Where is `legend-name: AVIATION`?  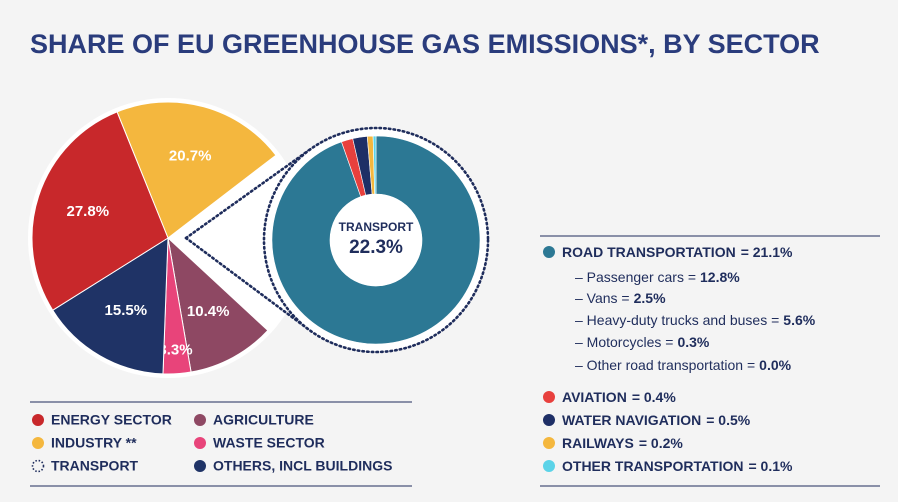
legend-name: AVIATION is located at coordinates (594, 397).